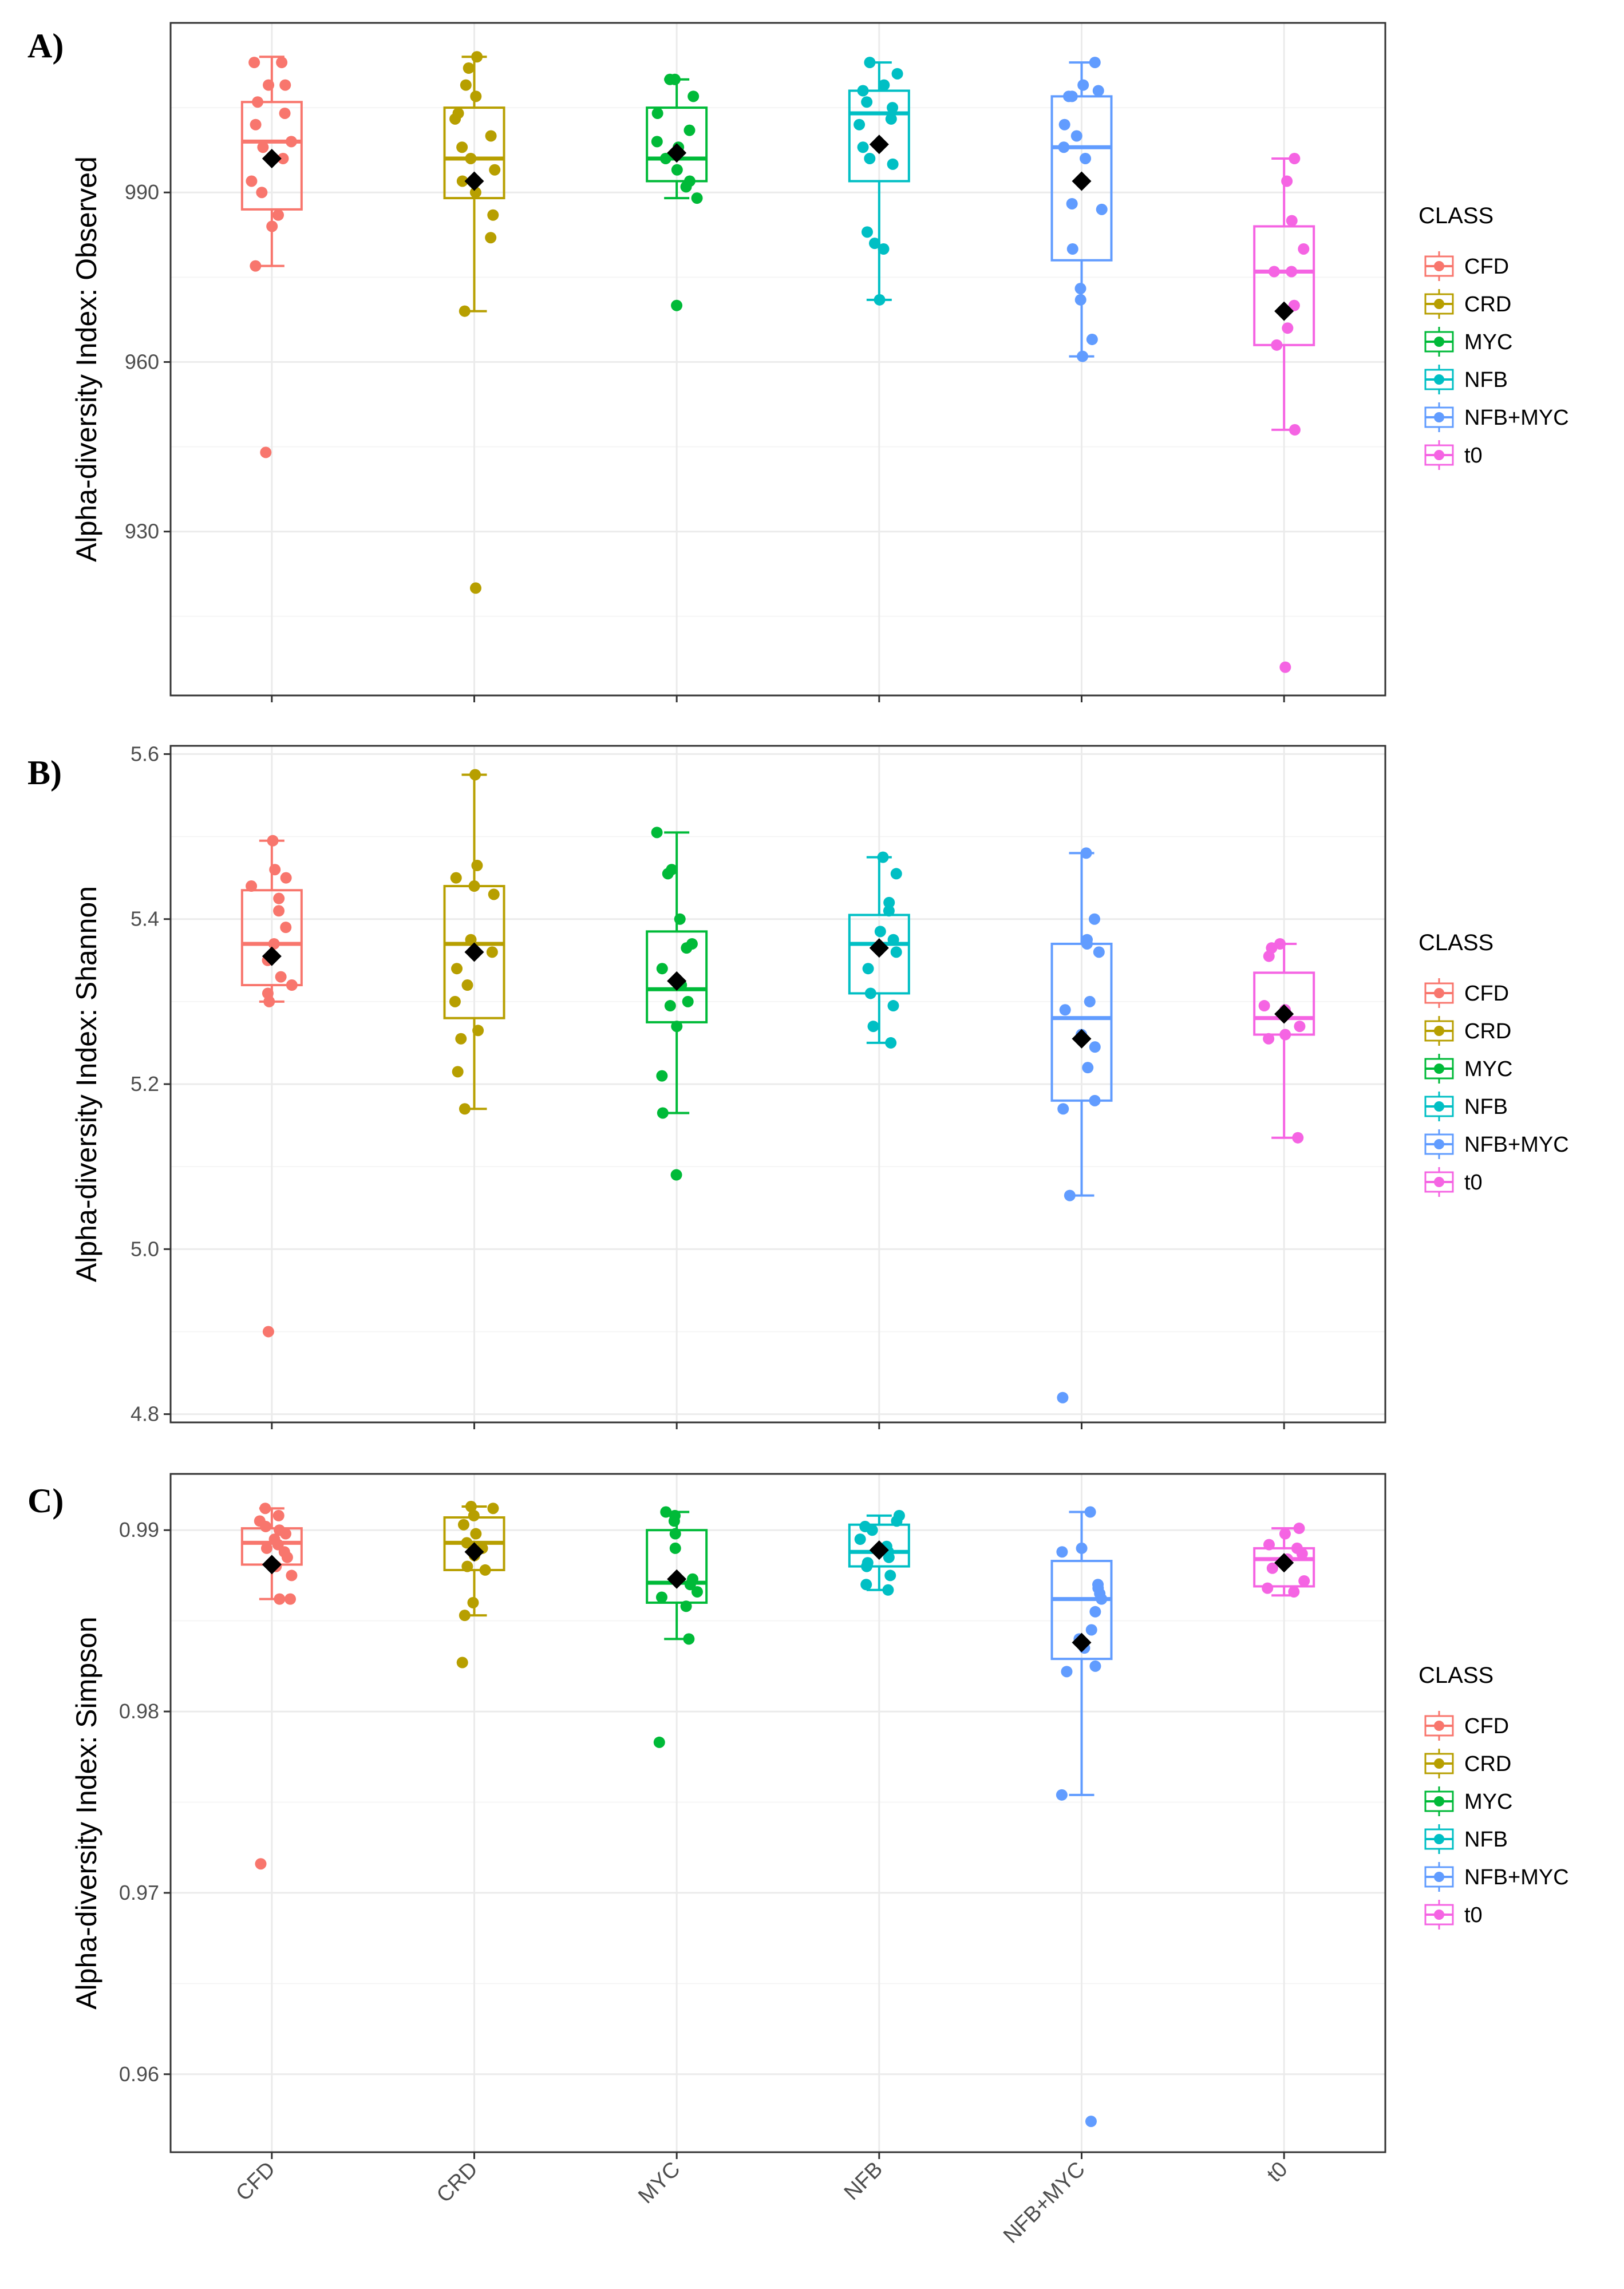 The image size is (1624, 2289). I want to click on x-tick-label: NFB, so click(863, 2181).